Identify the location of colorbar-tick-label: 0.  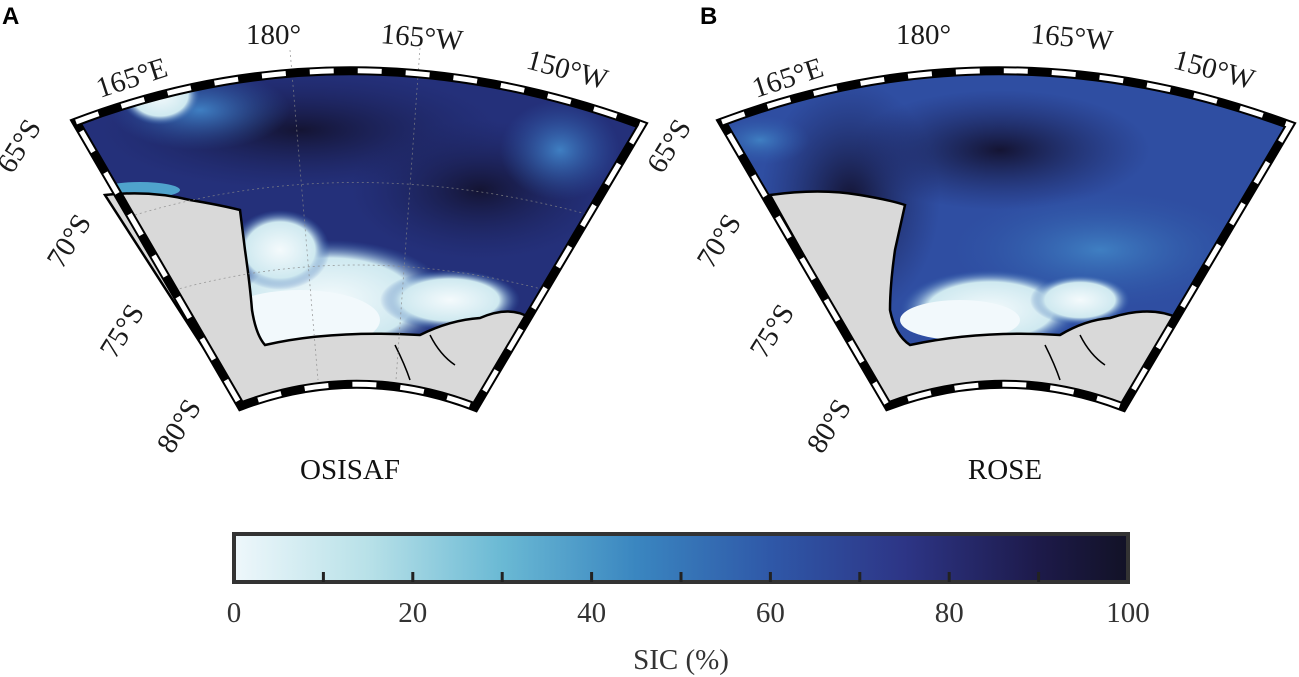
(234, 613).